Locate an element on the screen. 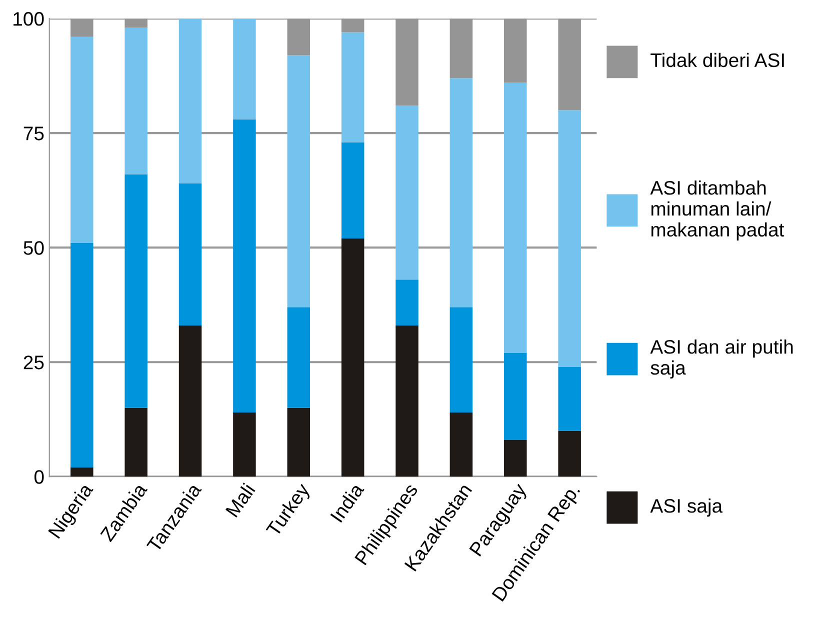 Image resolution: width=823 pixels, height=619 pixels. legend-label: ASI dan air putih saja is located at coordinates (721, 359).